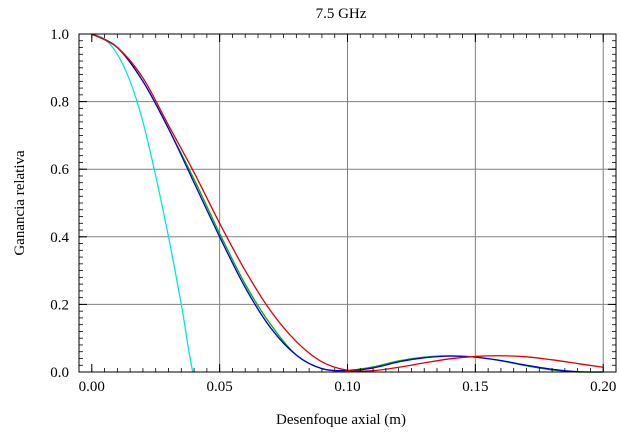  I want to click on y-tick-labels: 0.0 0.2 0.4 0.6 0.8 1.0, so click(59, 204).